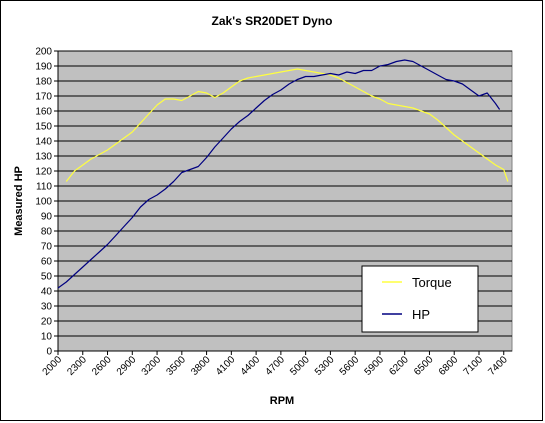  Describe the element at coordinates (43, 142) in the screenshot. I see `y-tick-label: 140` at that location.